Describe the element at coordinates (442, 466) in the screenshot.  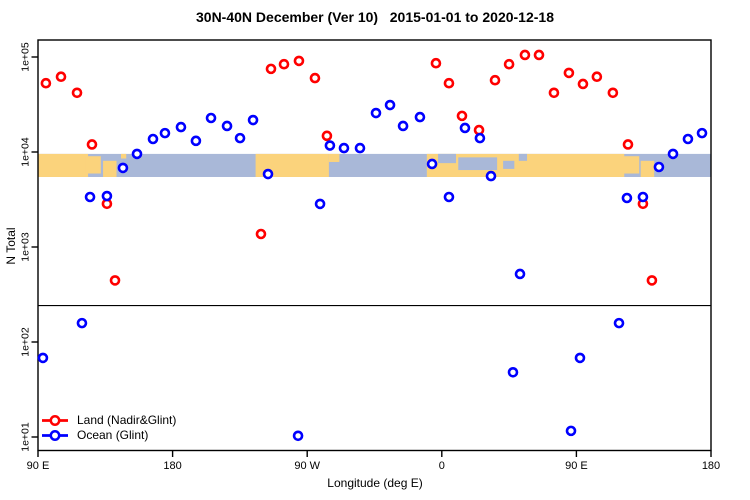
I see `x-tick-label: 0` at that location.